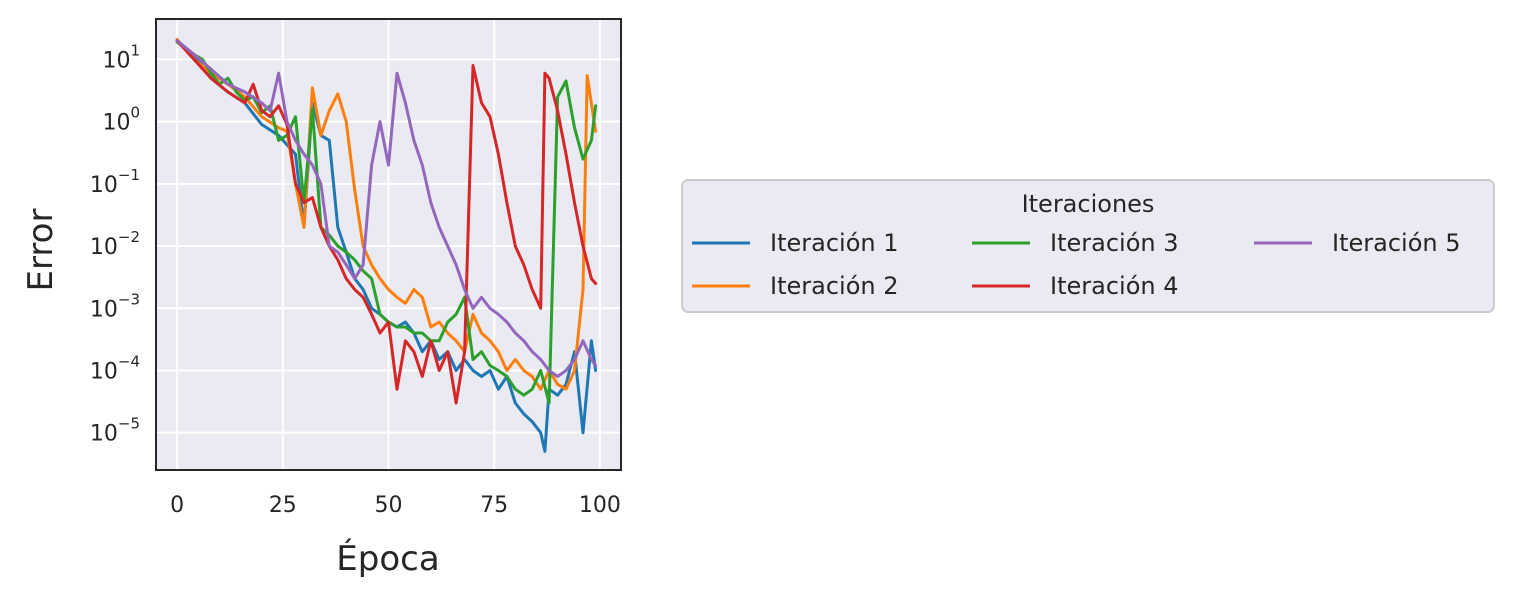 This screenshot has width=1514, height=598. I want to click on legend-item-3: Iteración 3, so click(1075, 243).